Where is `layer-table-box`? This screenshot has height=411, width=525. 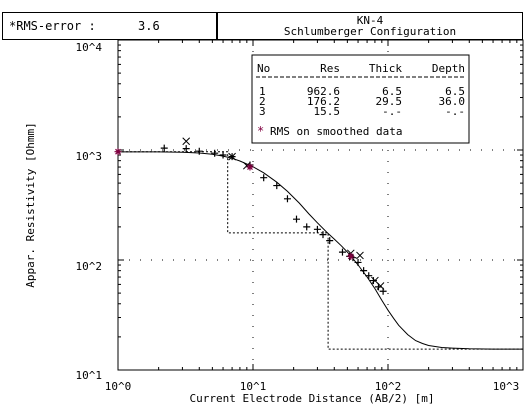 layer-table-box is located at coordinates (360, 99).